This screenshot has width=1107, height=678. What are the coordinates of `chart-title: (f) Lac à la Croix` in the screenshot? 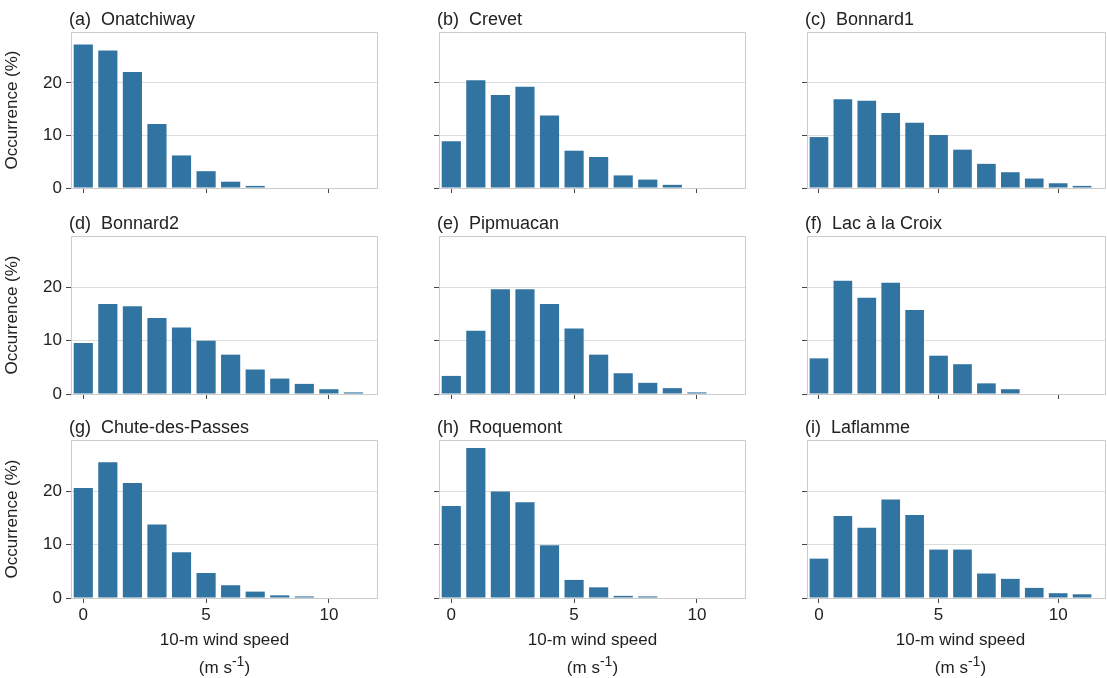 It's located at (874, 223).